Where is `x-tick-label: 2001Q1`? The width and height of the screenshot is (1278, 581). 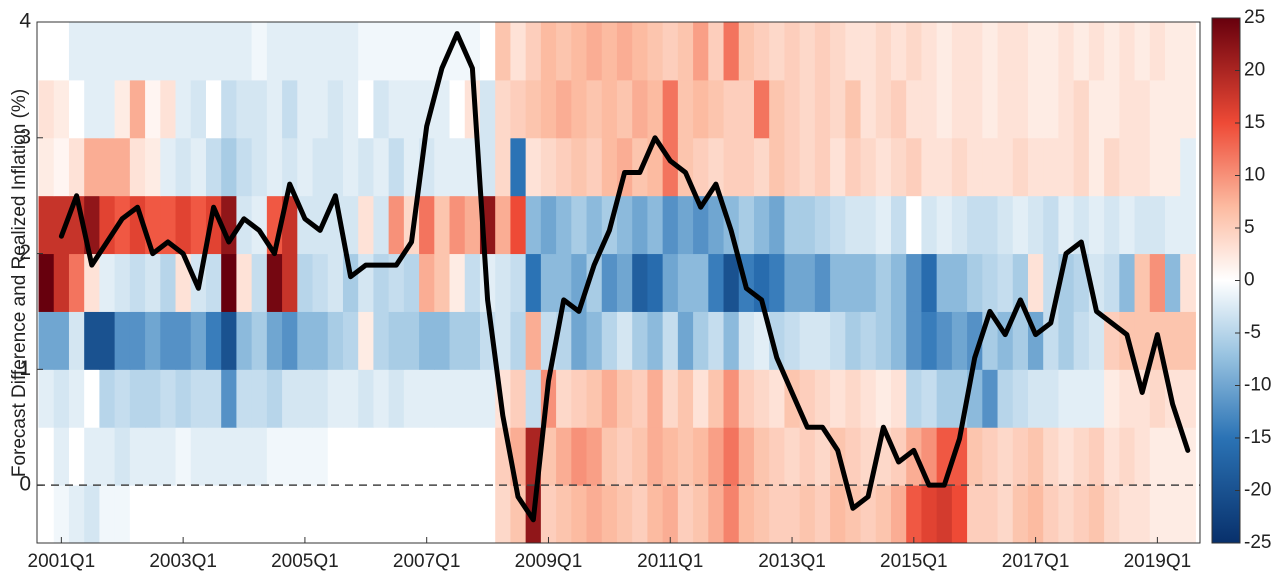 x-tick-label: 2001Q1 is located at coordinates (62, 561).